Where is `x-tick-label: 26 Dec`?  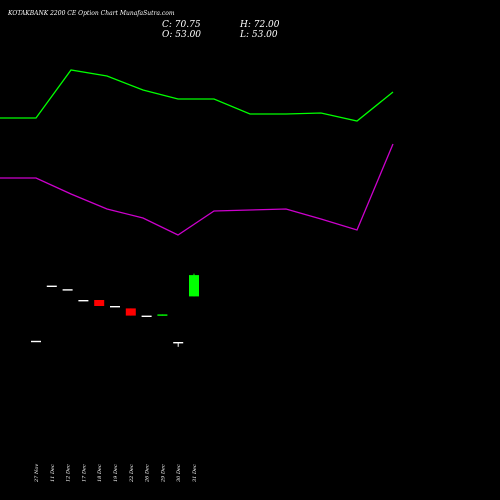
x-tick-label: 26 Dec is located at coordinates (148, 473).